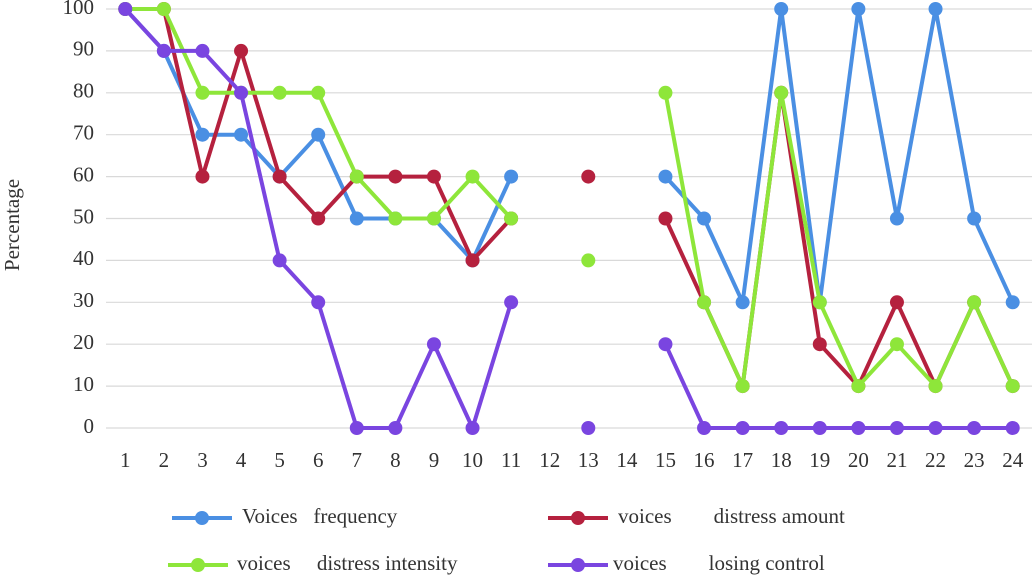  I want to click on x-tick-label: 15, so click(665, 460).